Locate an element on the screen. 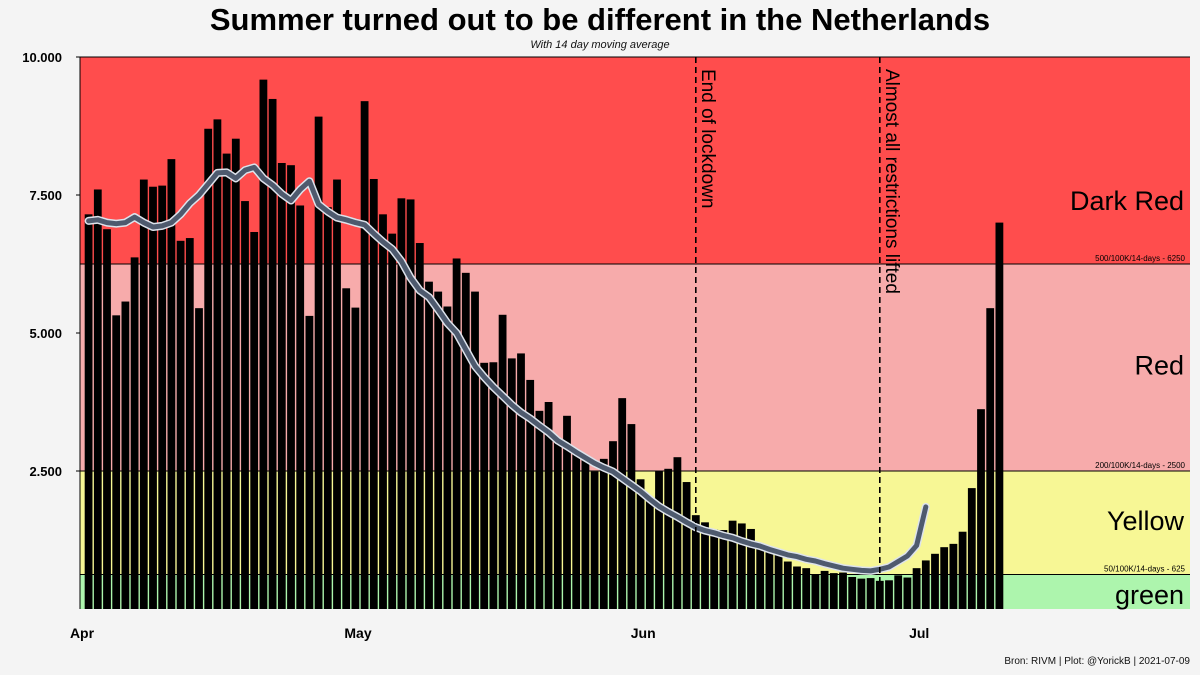 This screenshot has height=675, width=1200. y-tick-label: 10.000 is located at coordinates (42, 57).